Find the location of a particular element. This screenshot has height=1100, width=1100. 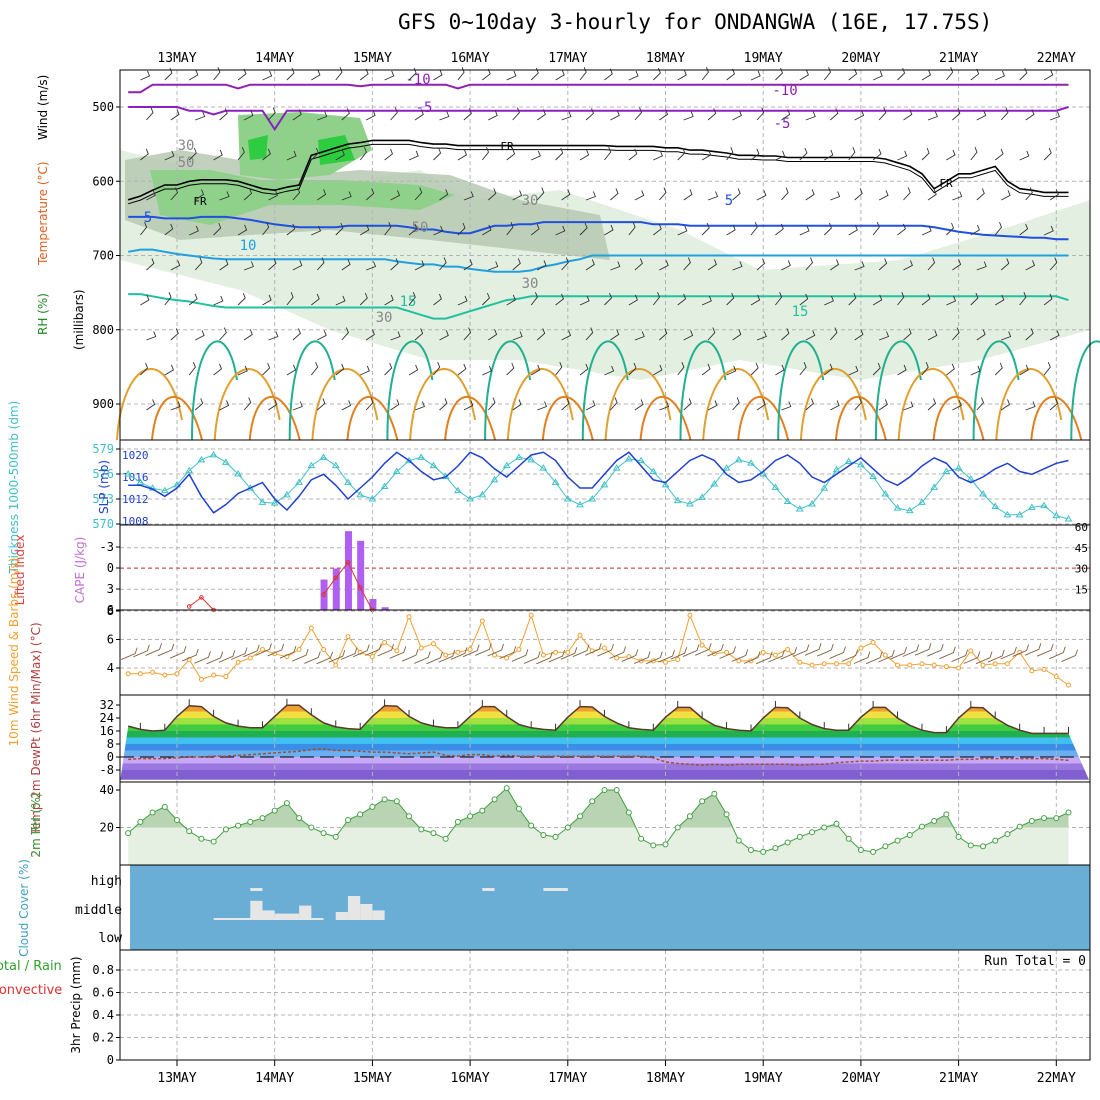

slp-tick-label: 1012 is located at coordinates (135, 499).